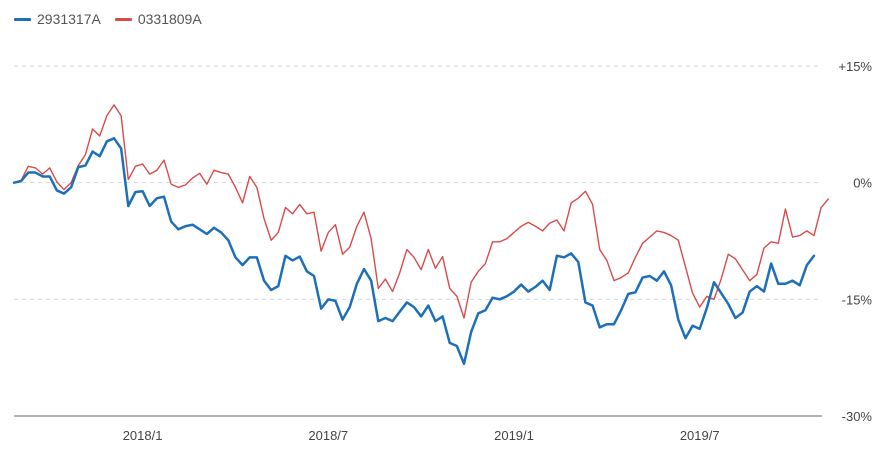  I want to click on y-tick-label: +15%, so click(855, 66).